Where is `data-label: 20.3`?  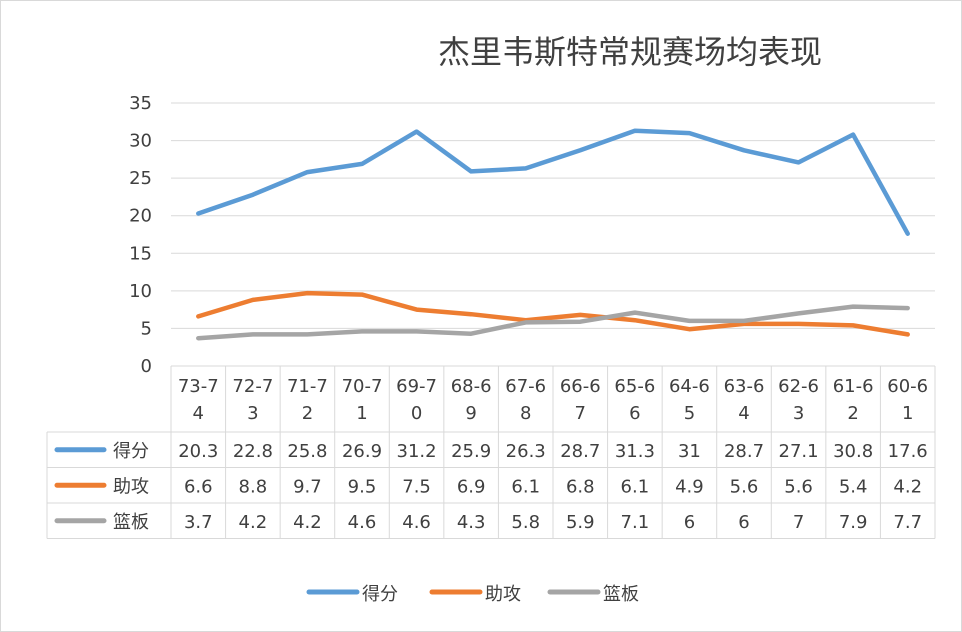
data-label: 20.3 is located at coordinates (198, 451).